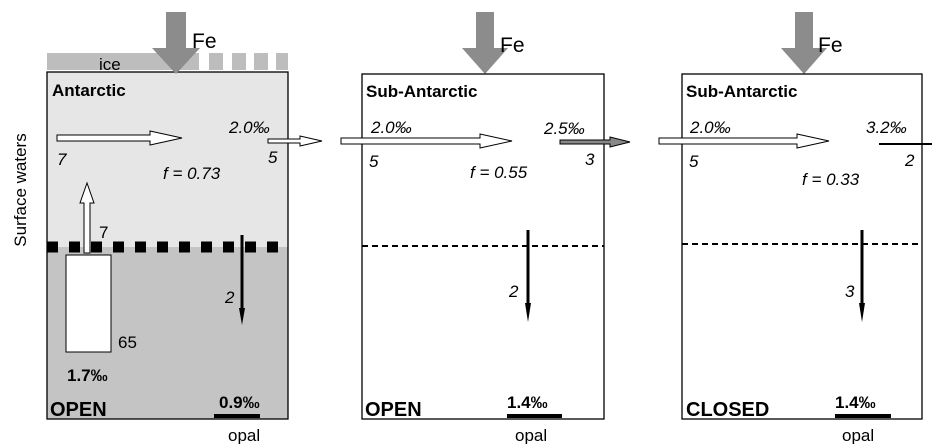  Describe the element at coordinates (886, 127) in the screenshot. I see `outflow-delta: 3.2‰` at that location.